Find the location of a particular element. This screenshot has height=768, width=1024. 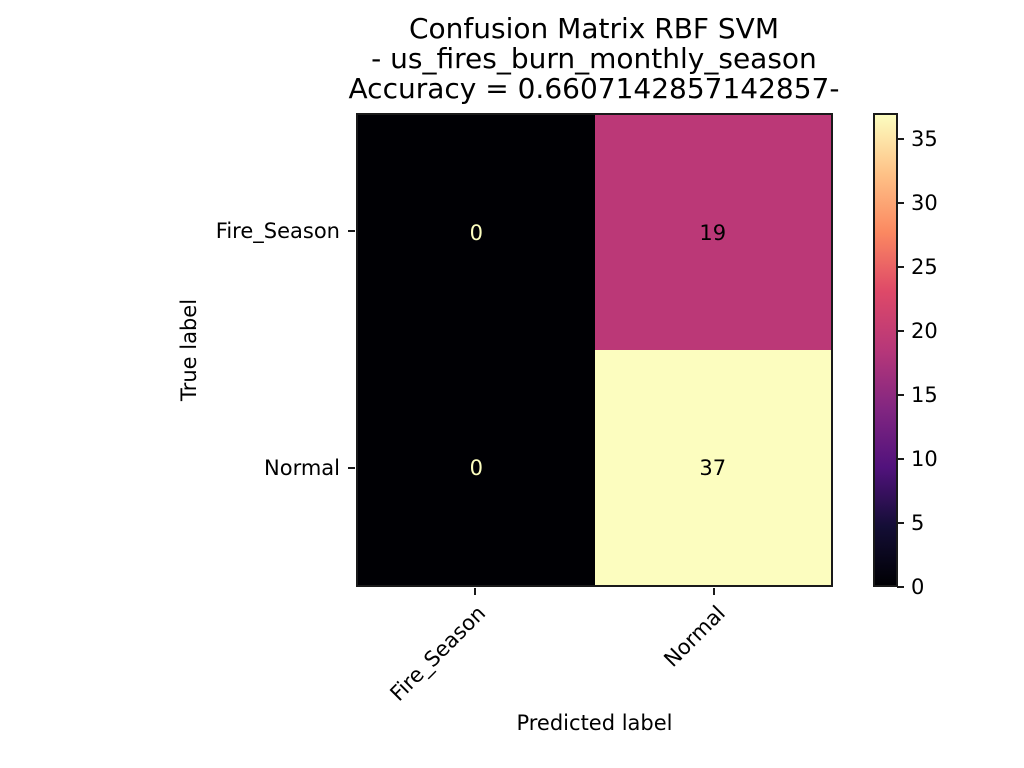

matrix-cell-value: 19 is located at coordinates (713, 232).